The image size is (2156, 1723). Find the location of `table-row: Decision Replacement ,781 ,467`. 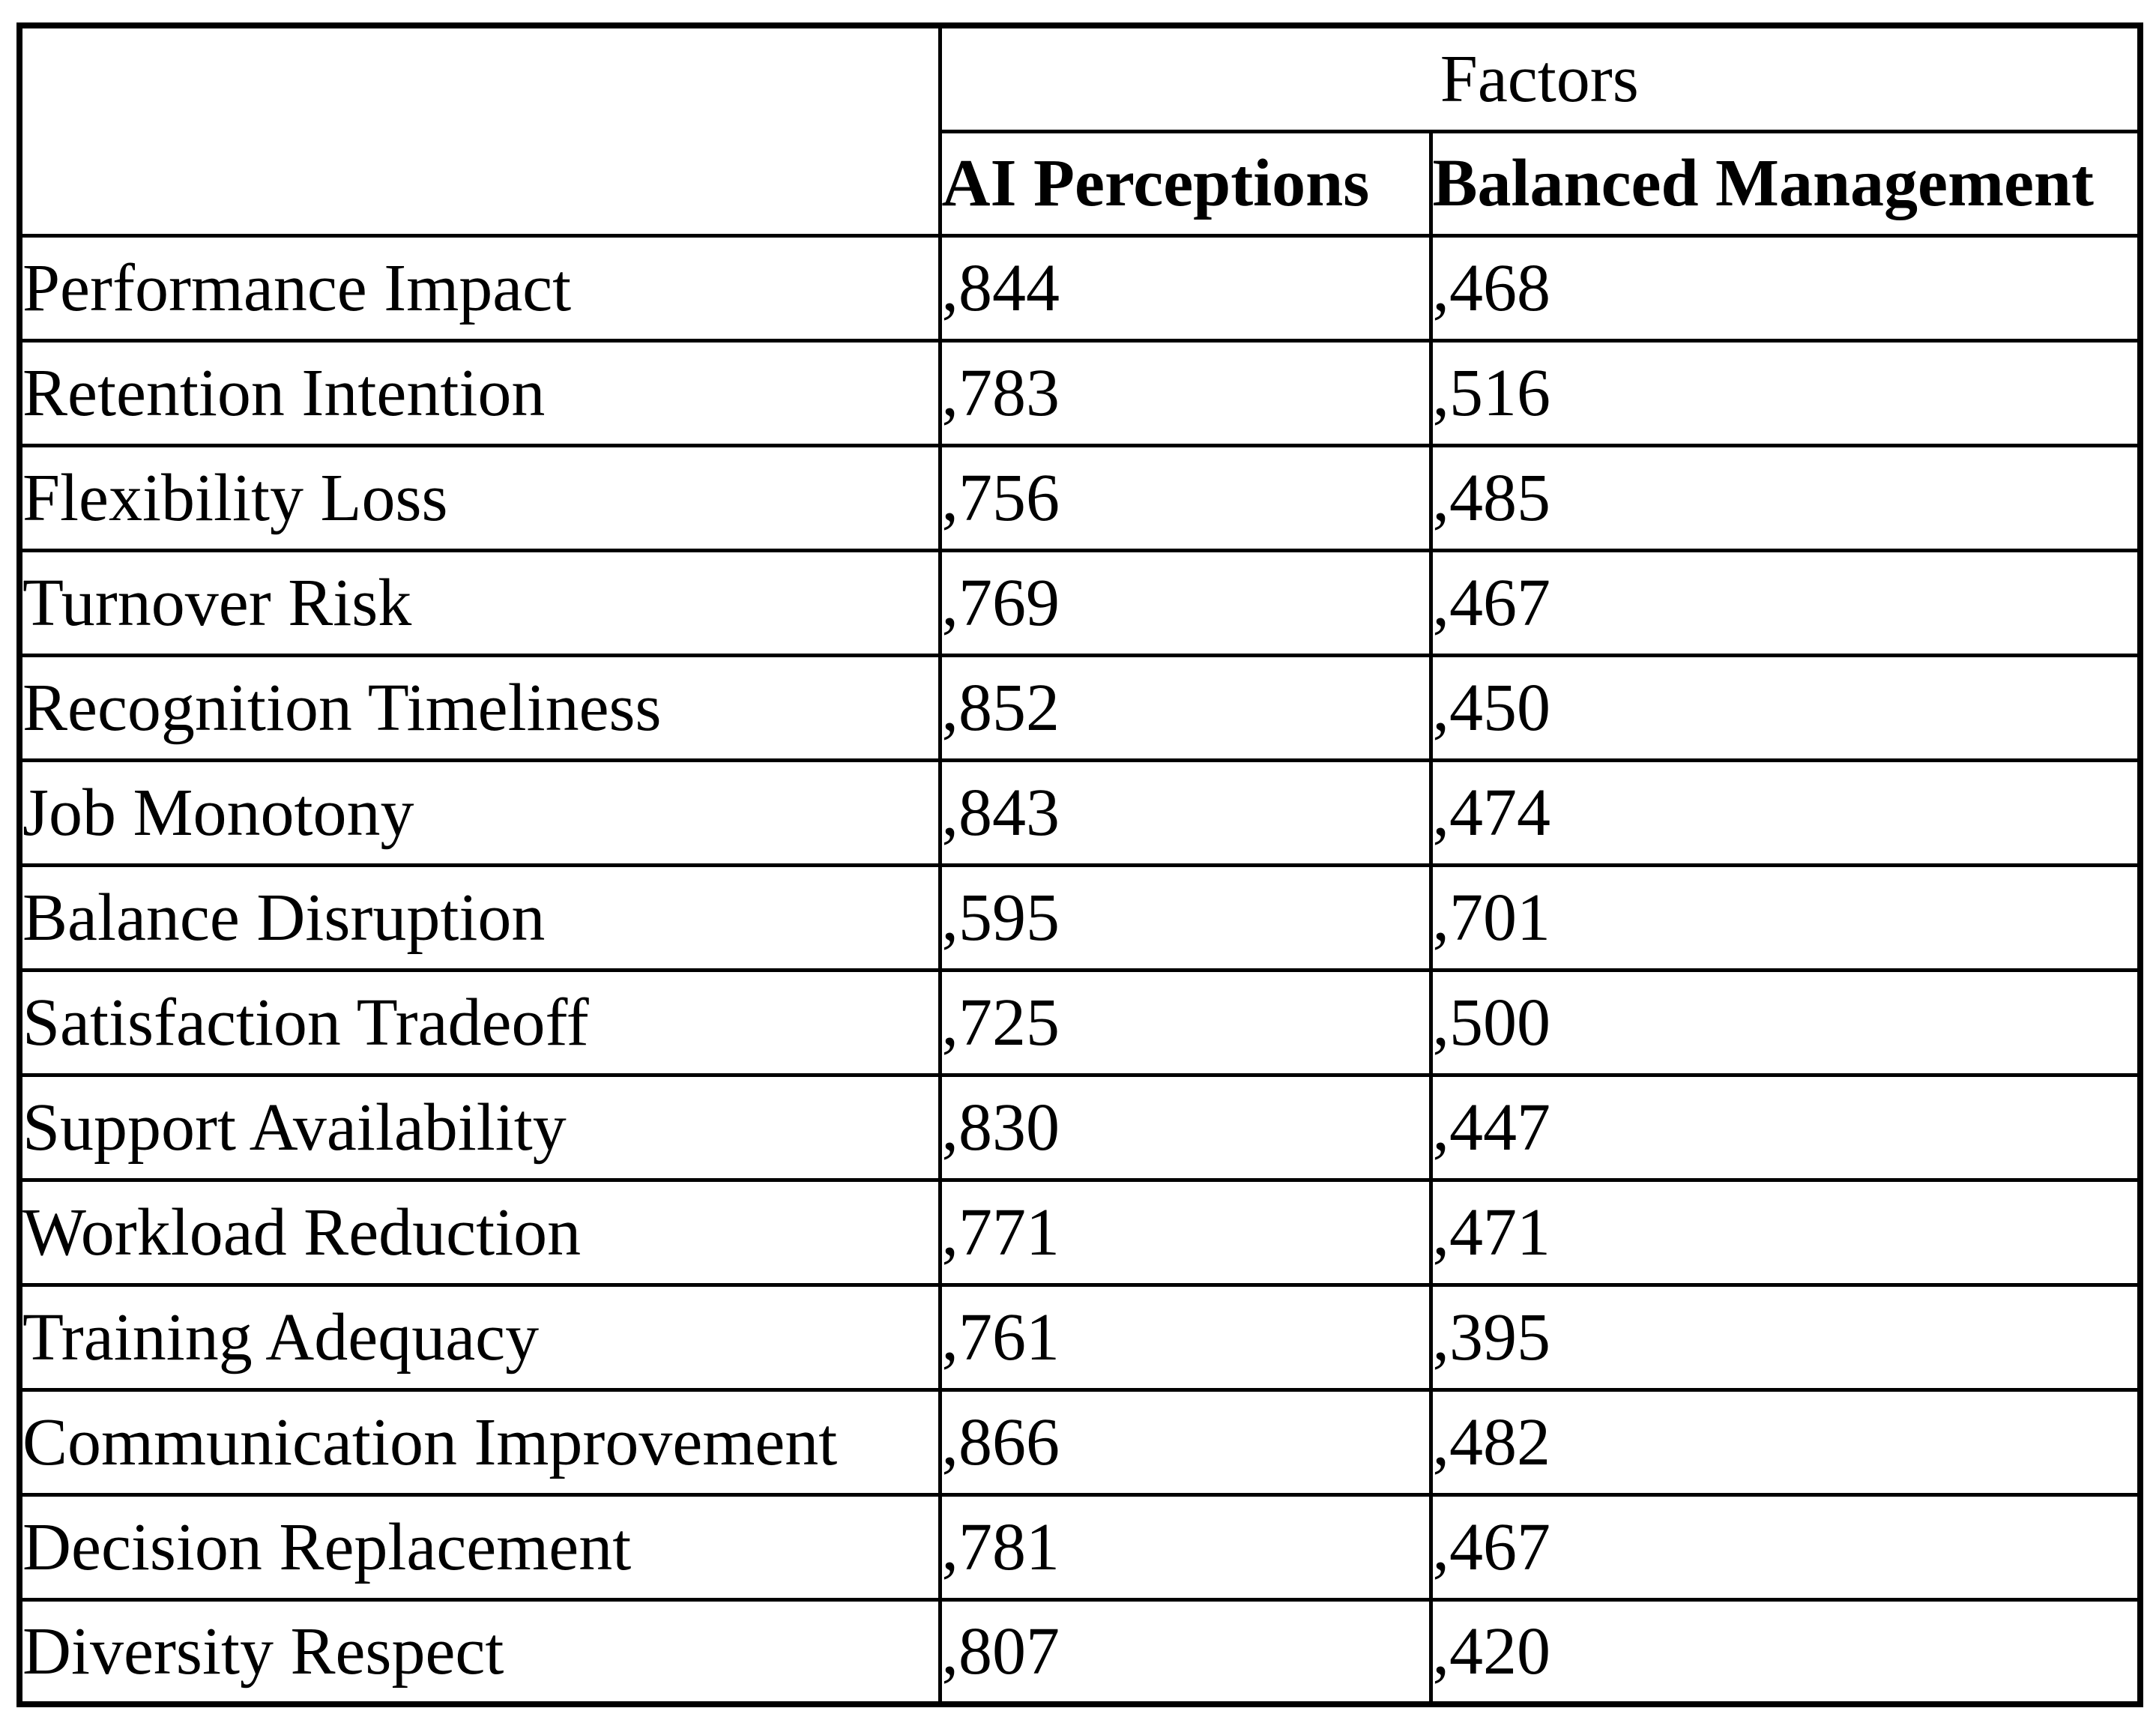

table-row: Decision Replacement ,781 ,467 is located at coordinates (1080, 1547).